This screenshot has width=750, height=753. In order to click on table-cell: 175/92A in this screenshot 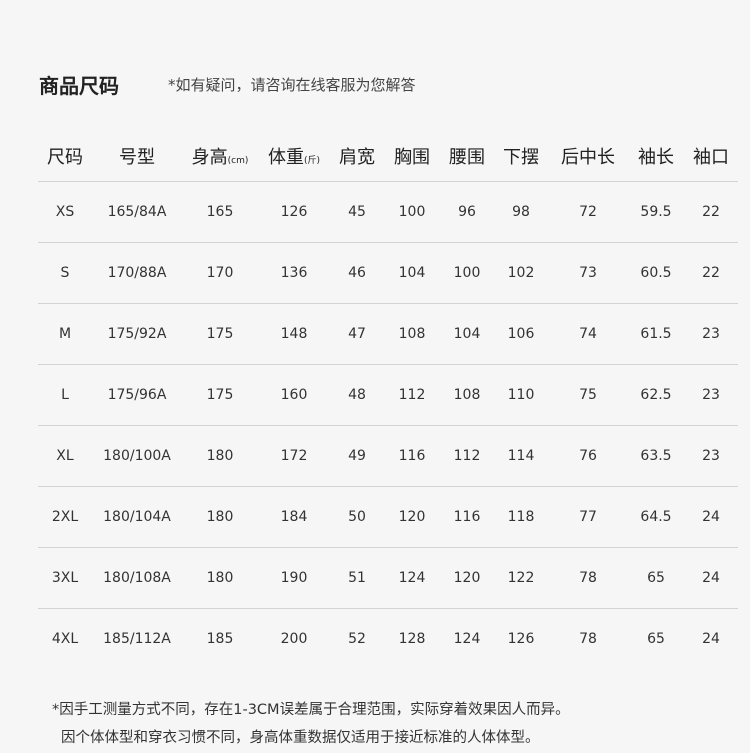, I will do `click(137, 334)`.